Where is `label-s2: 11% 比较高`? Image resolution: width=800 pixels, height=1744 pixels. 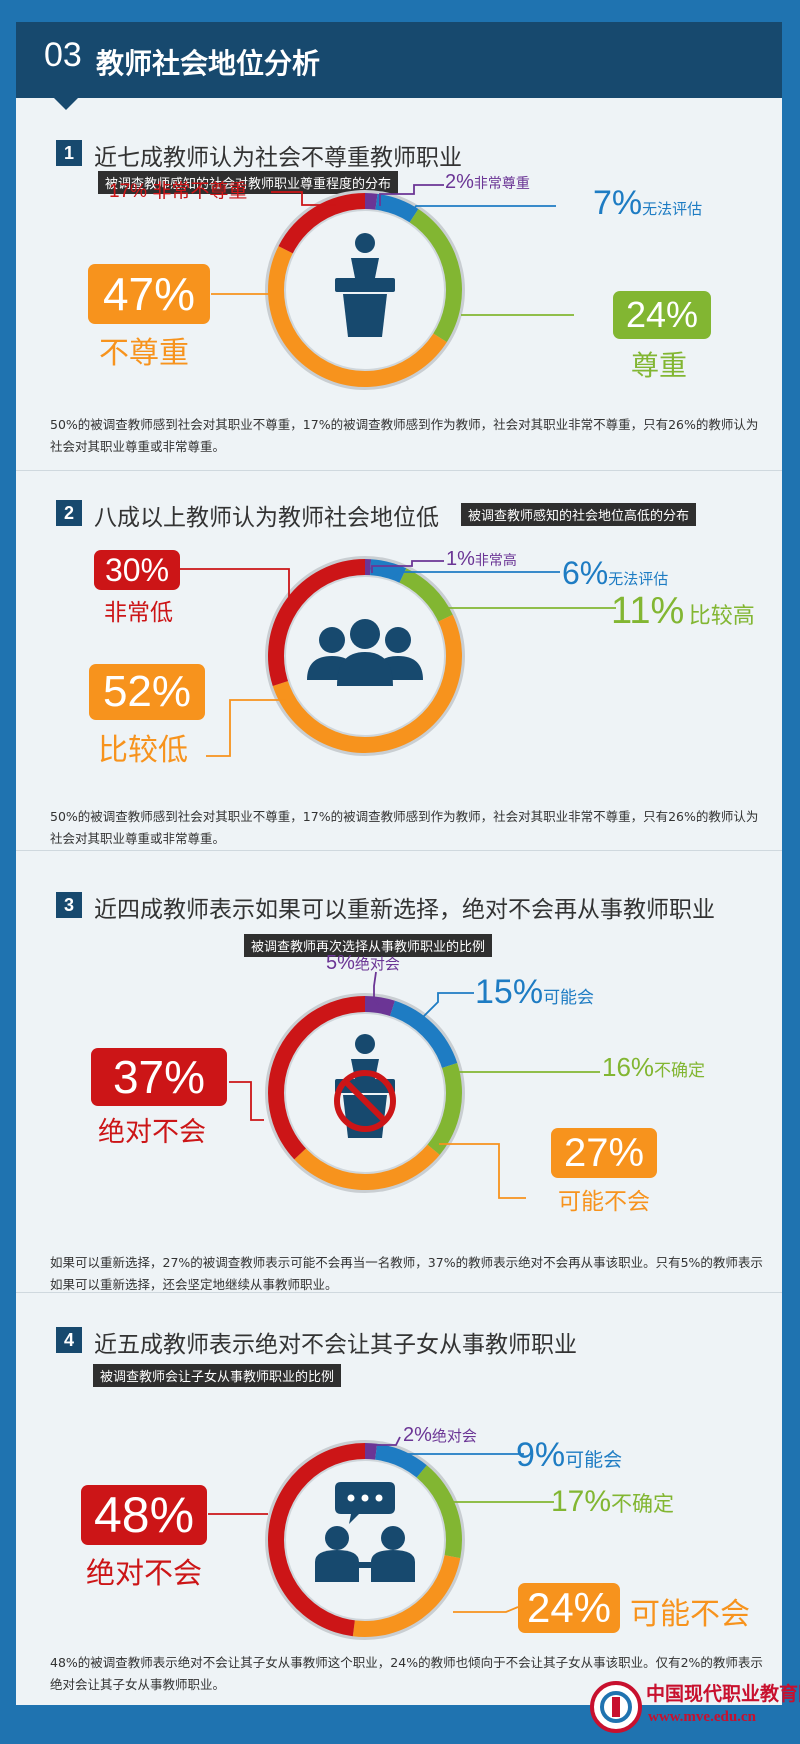 label-s2: 11% 比较高 is located at coordinates (683, 611).